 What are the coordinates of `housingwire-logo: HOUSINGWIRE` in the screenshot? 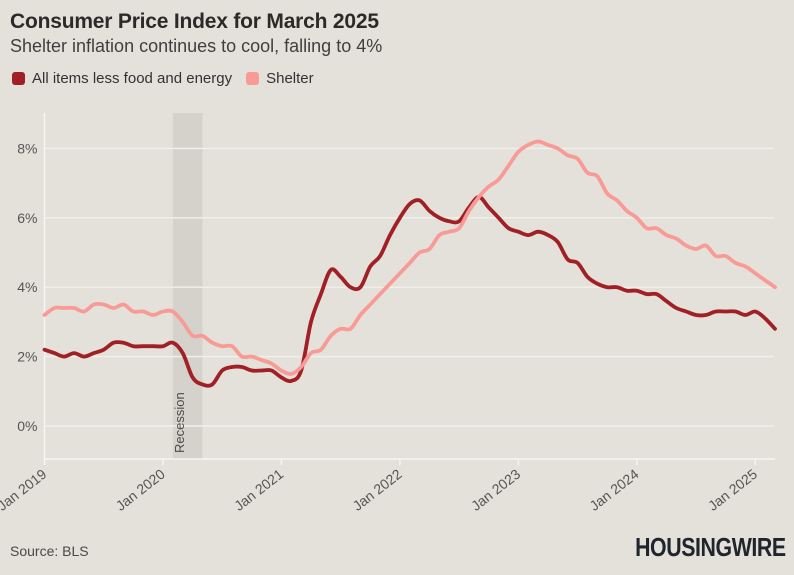 It's located at (710, 547).